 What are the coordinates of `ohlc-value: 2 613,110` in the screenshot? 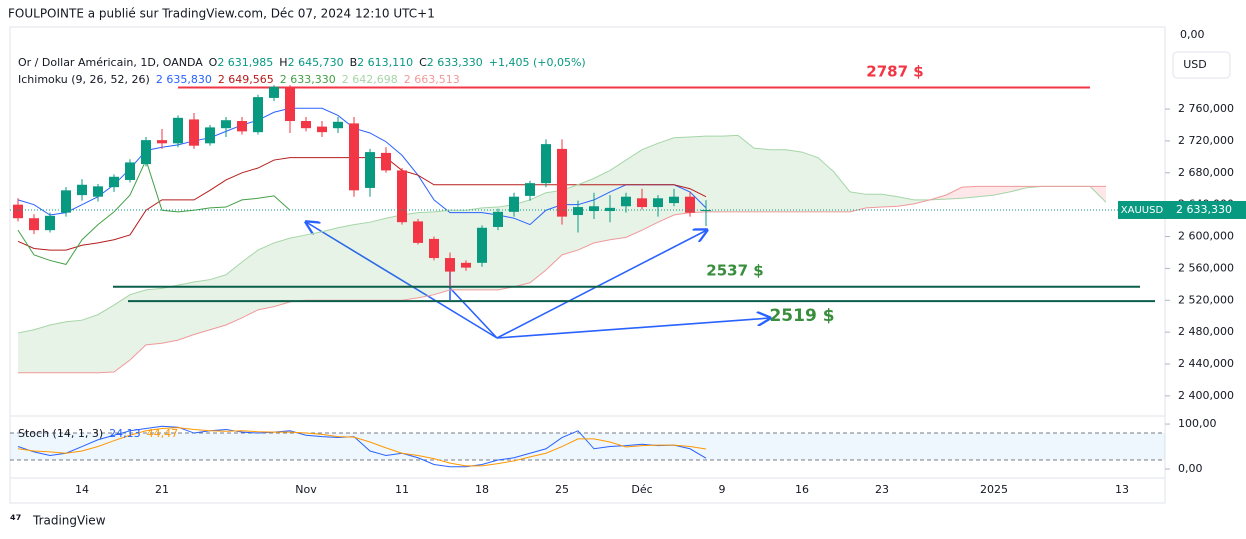 It's located at (385, 62).